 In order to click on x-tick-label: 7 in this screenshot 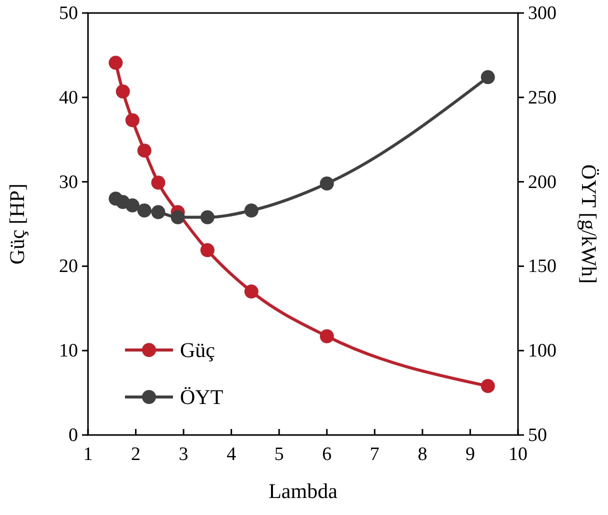, I will do `click(375, 454)`.